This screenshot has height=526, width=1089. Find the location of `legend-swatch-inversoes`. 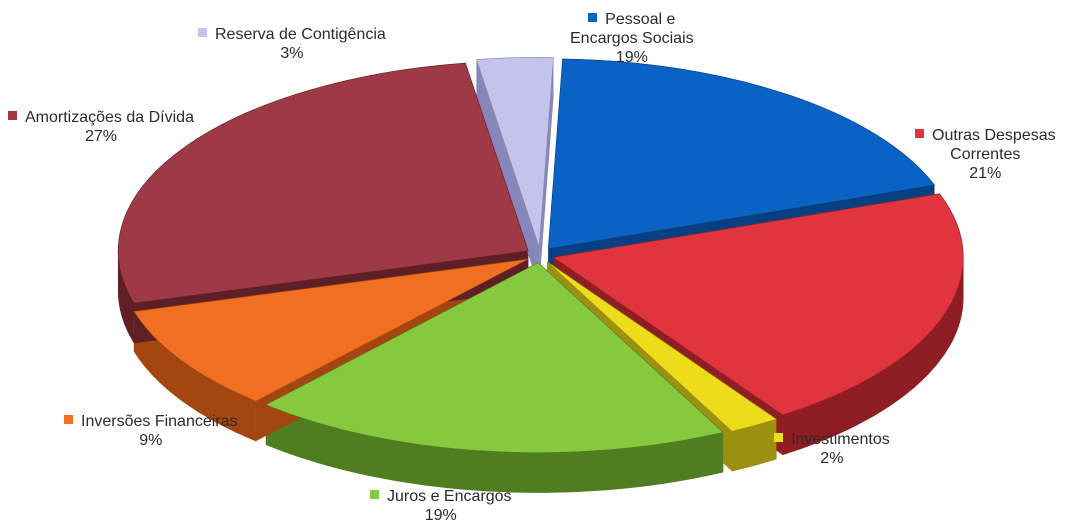

legend-swatch-inversoes is located at coordinates (68, 419).